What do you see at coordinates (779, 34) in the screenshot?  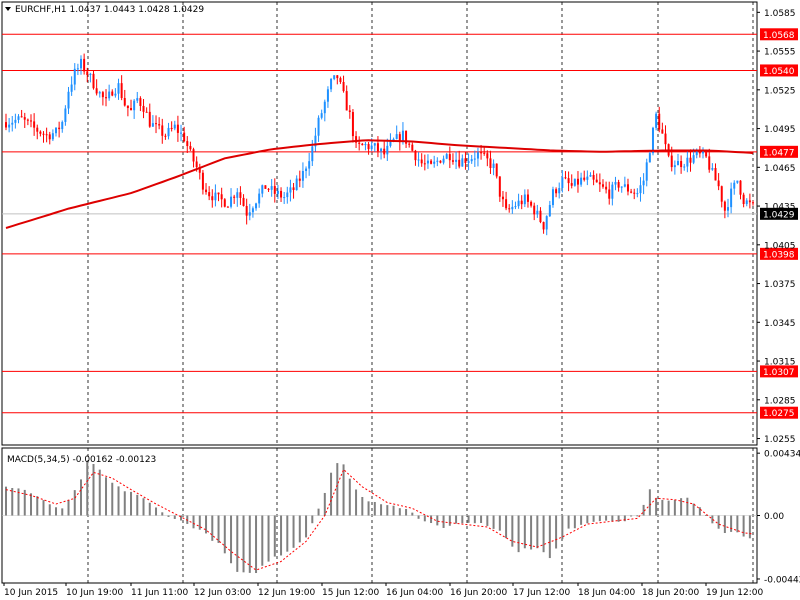 I see `level-label-box` at bounding box center [779, 34].